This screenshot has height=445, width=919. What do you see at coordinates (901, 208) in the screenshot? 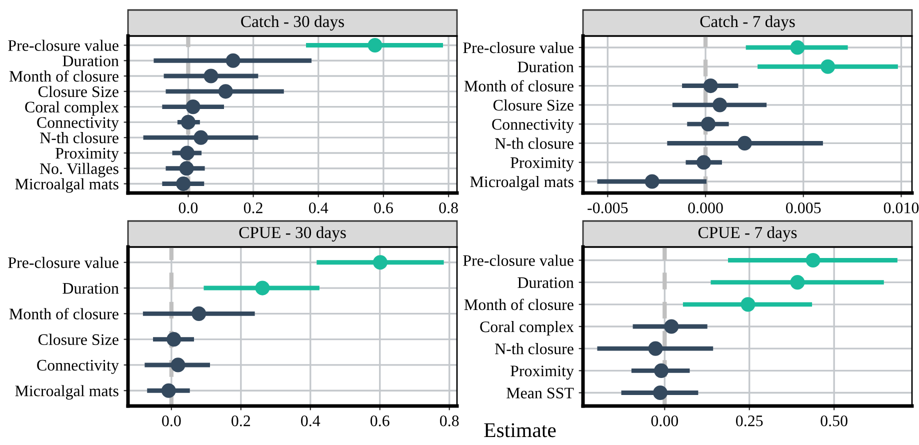
I see `x-tick-label: 0.010` at bounding box center [901, 208].